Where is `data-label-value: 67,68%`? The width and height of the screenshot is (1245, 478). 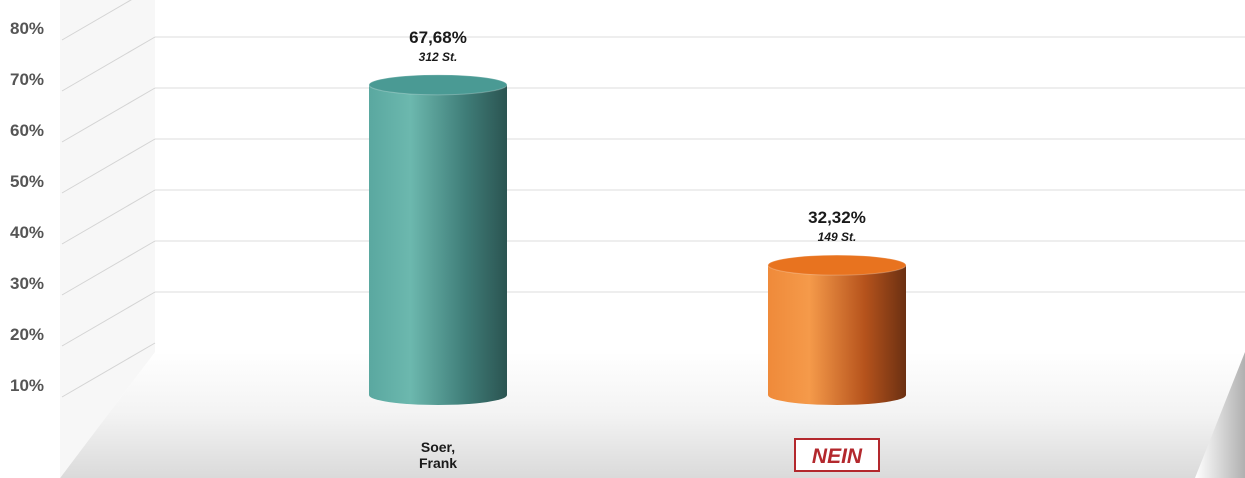
data-label-value: 67,68% is located at coordinates (438, 37).